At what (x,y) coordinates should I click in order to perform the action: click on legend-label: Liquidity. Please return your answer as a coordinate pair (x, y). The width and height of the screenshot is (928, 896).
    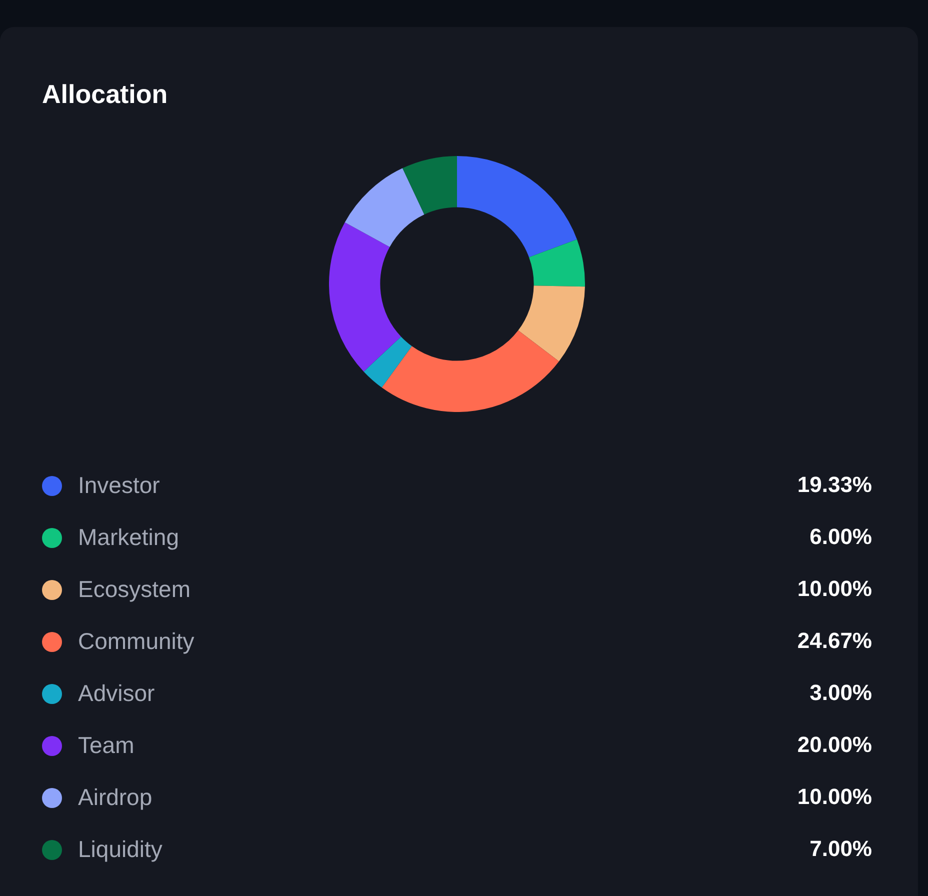
    Looking at the image, I should click on (120, 849).